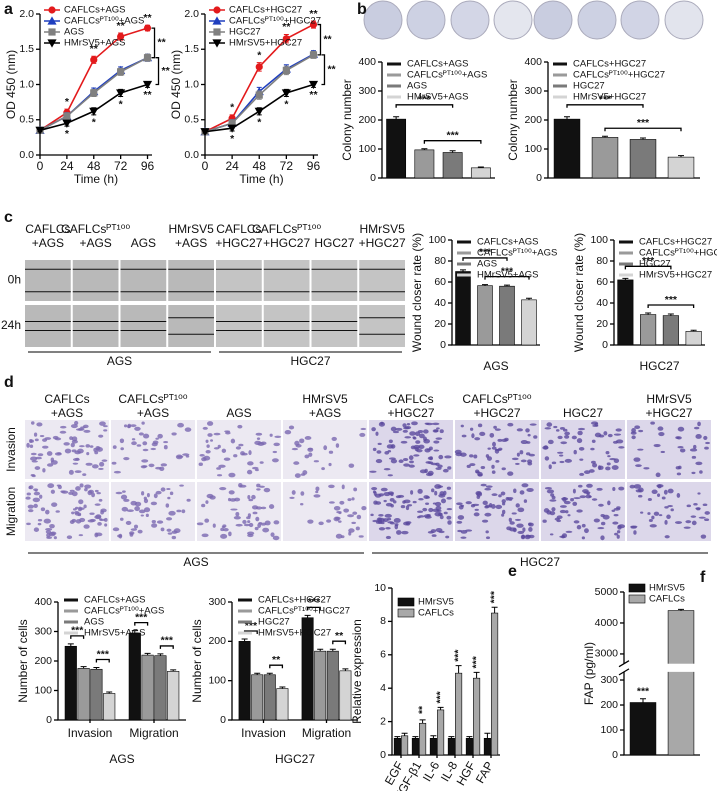  I want to click on y-tick-label: 1.0, so click(26, 84).